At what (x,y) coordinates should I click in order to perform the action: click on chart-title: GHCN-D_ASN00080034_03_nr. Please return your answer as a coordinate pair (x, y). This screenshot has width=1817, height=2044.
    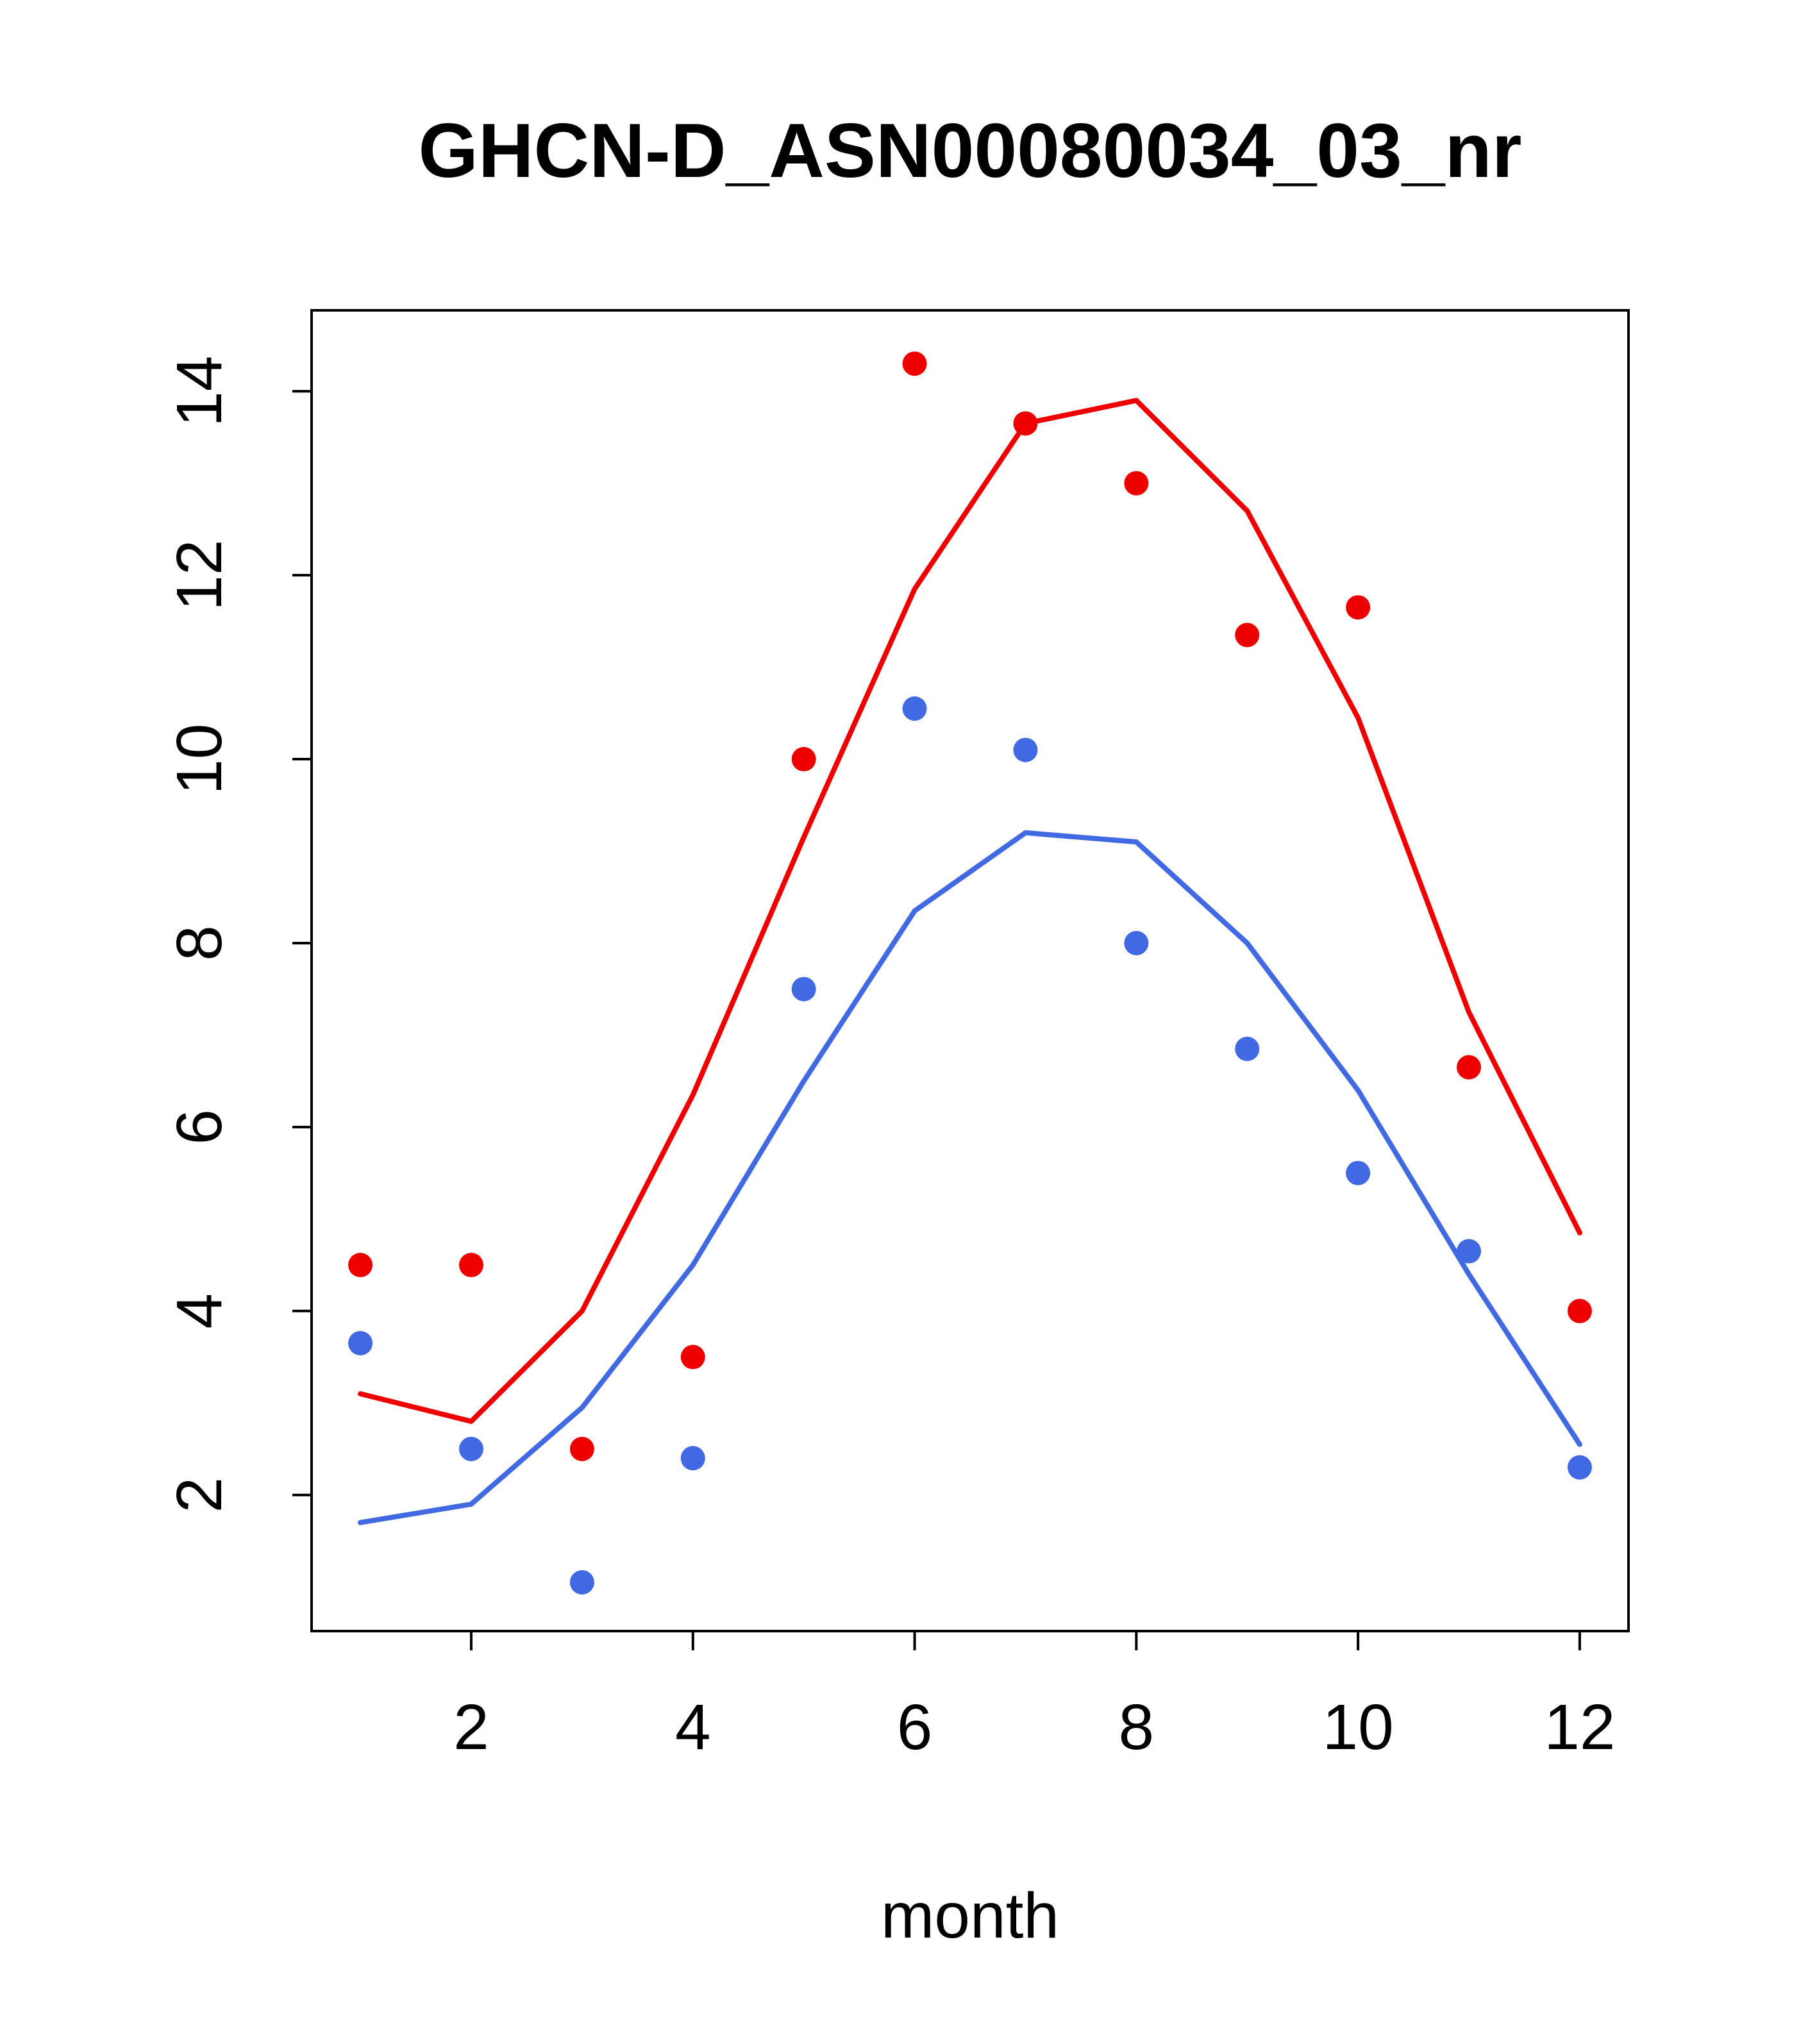
    Looking at the image, I should click on (970, 151).